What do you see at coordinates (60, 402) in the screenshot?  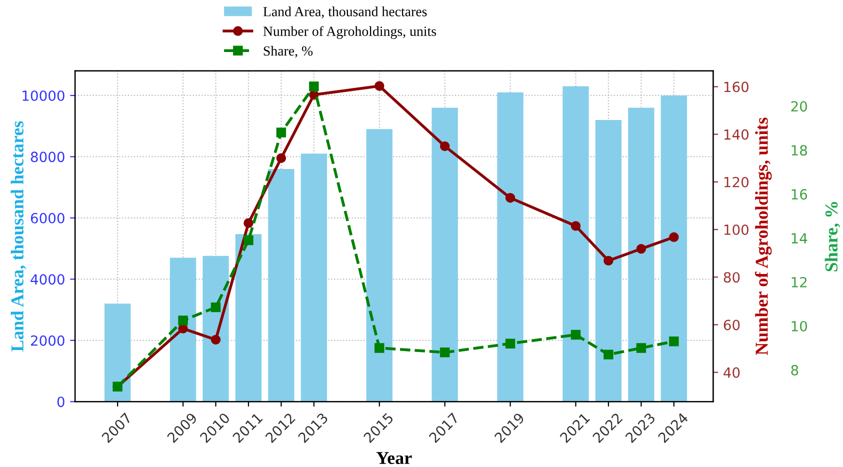 I see `y-tick-label: 0` at bounding box center [60, 402].